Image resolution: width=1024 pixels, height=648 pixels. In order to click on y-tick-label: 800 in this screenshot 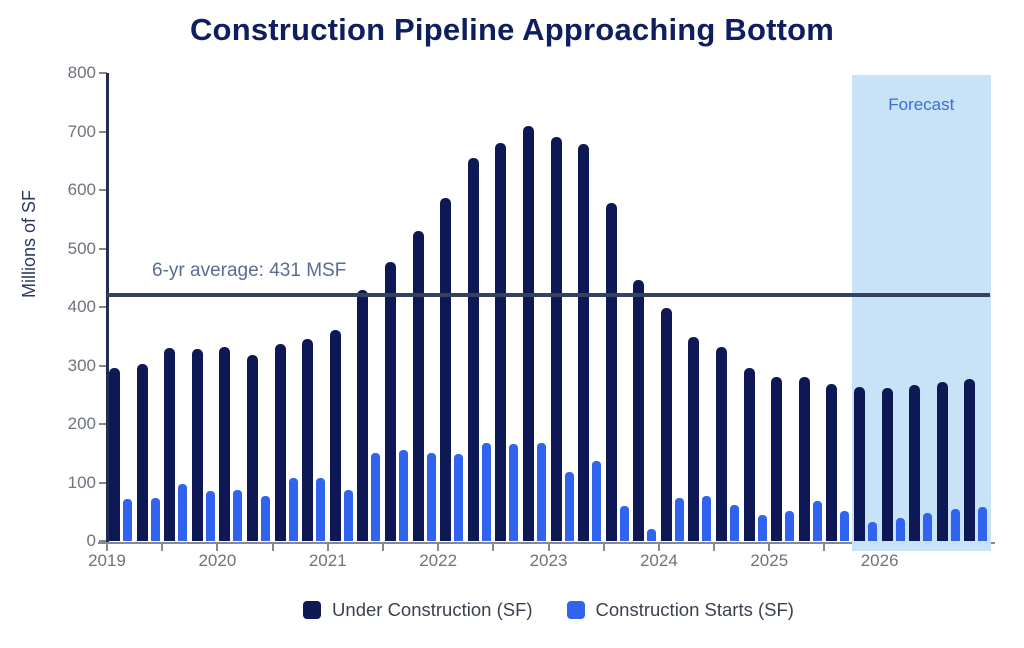, I will do `click(81, 72)`.